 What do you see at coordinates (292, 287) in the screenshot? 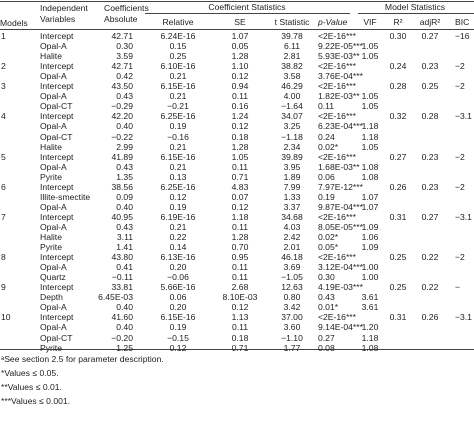
I see `cell: 12.63` at bounding box center [292, 287].